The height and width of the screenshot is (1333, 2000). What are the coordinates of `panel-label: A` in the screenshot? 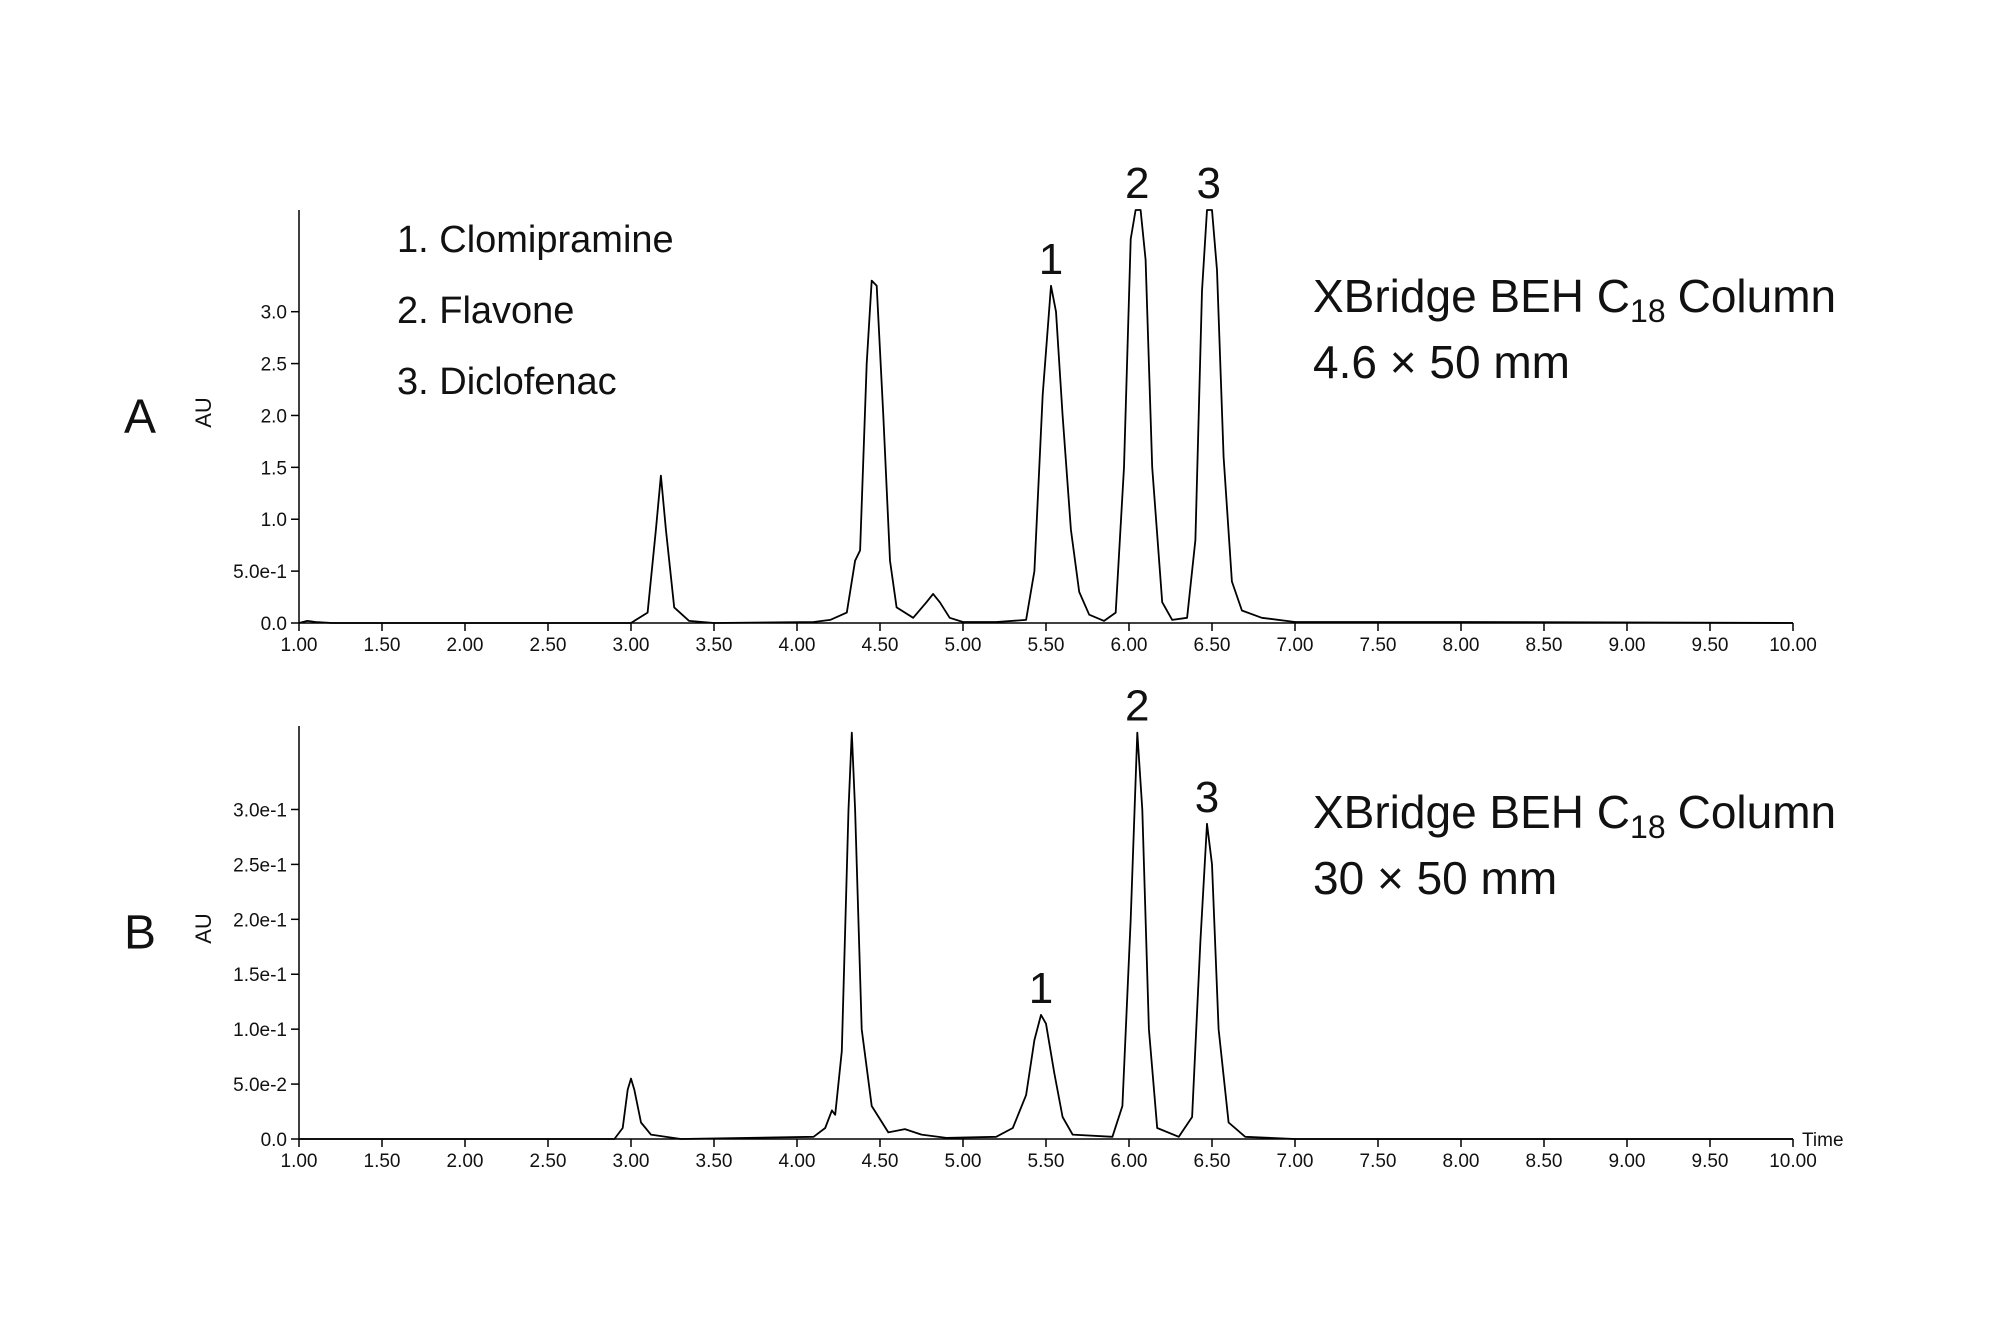 It's located at (140, 417).